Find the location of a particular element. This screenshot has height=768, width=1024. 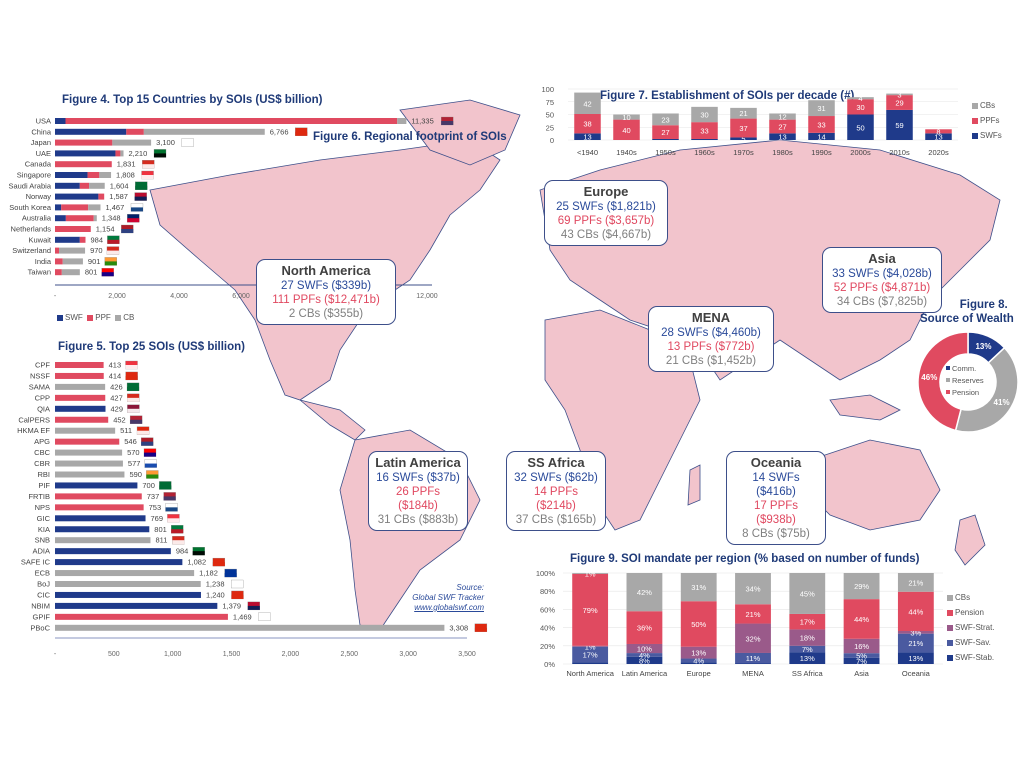

fig5-category-label: GIC is located at coordinates (44, 518).